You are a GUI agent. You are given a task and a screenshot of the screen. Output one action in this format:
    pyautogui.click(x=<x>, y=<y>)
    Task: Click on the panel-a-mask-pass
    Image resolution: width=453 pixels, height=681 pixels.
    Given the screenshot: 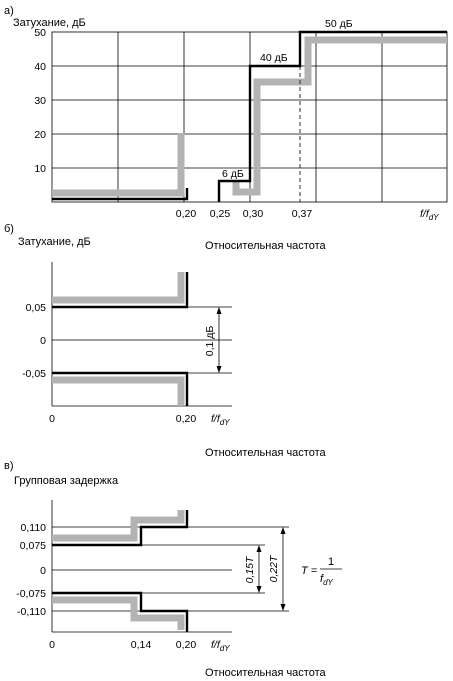 What is the action you would take?
    pyautogui.click(x=118, y=165)
    